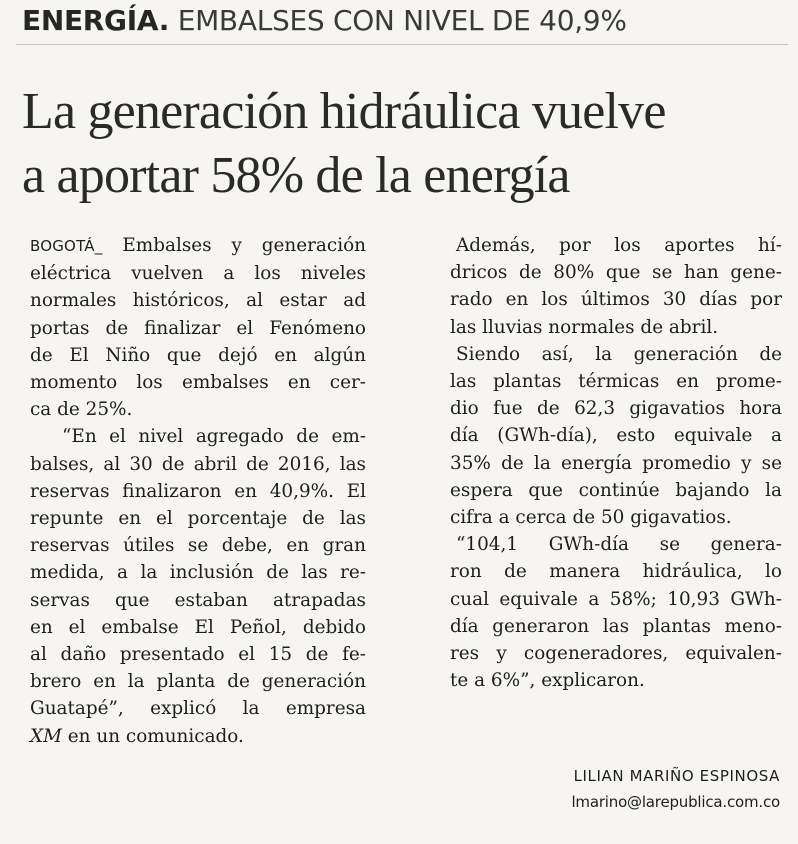 This screenshot has width=798, height=844. What do you see at coordinates (198, 546) in the screenshot?
I see `text-line: reservas útiles se debe, en gran` at bounding box center [198, 546].